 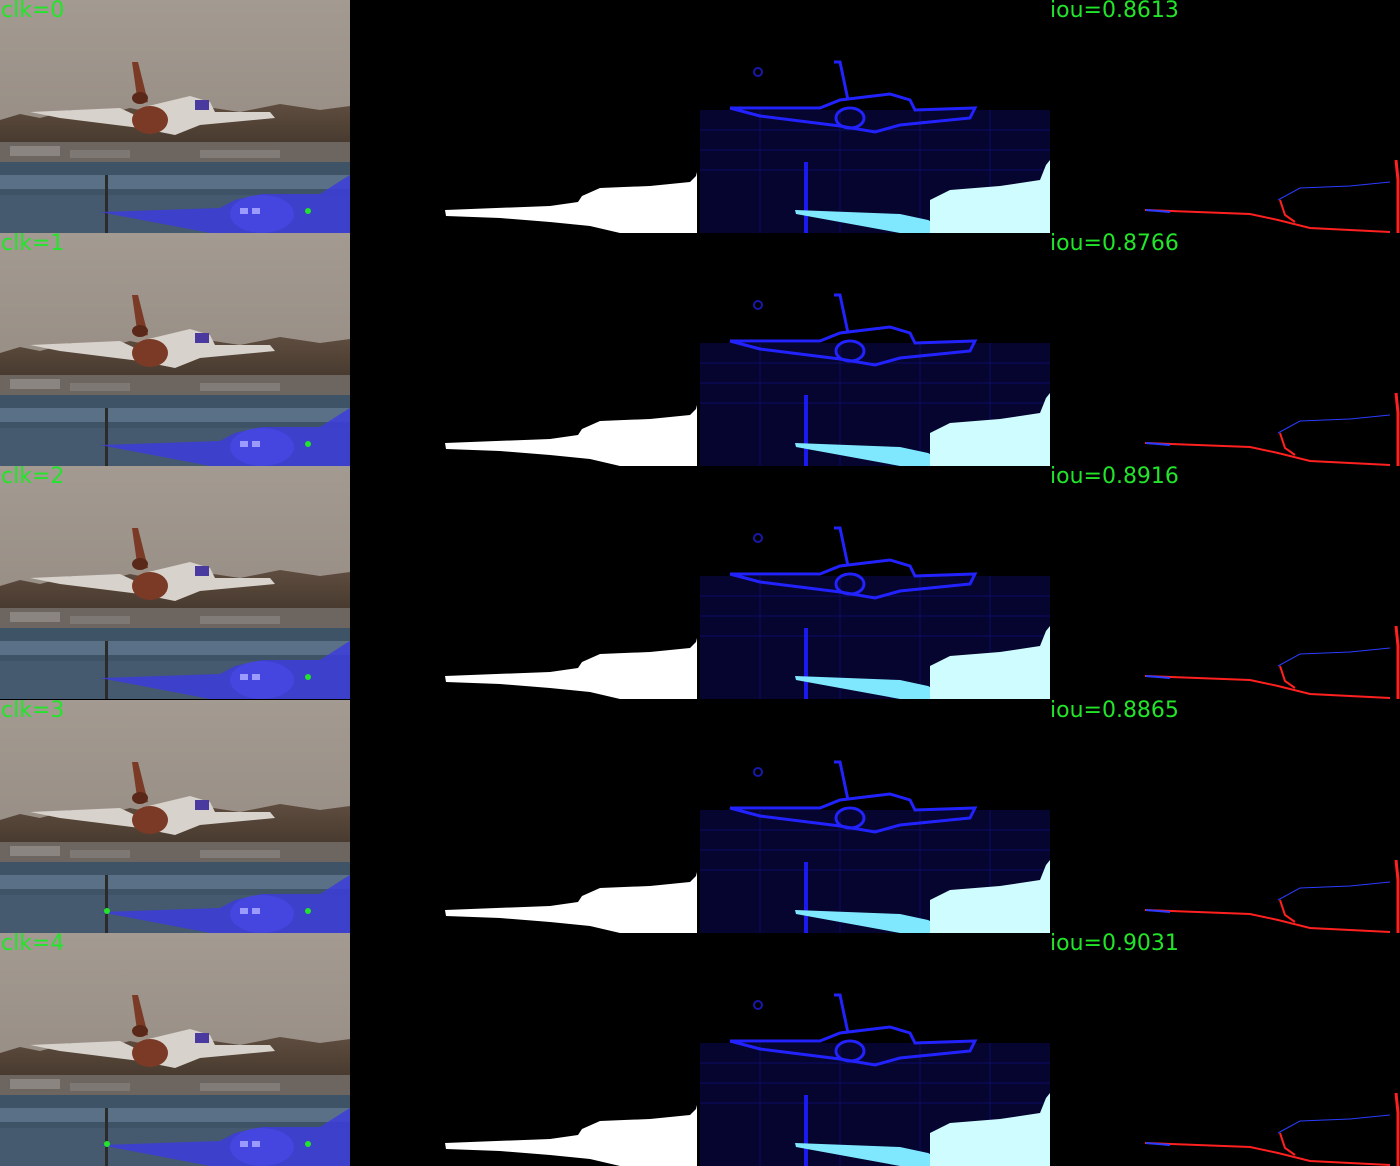 What do you see at coordinates (33, 245) in the screenshot?
I see `click-count-label: clk=1` at bounding box center [33, 245].